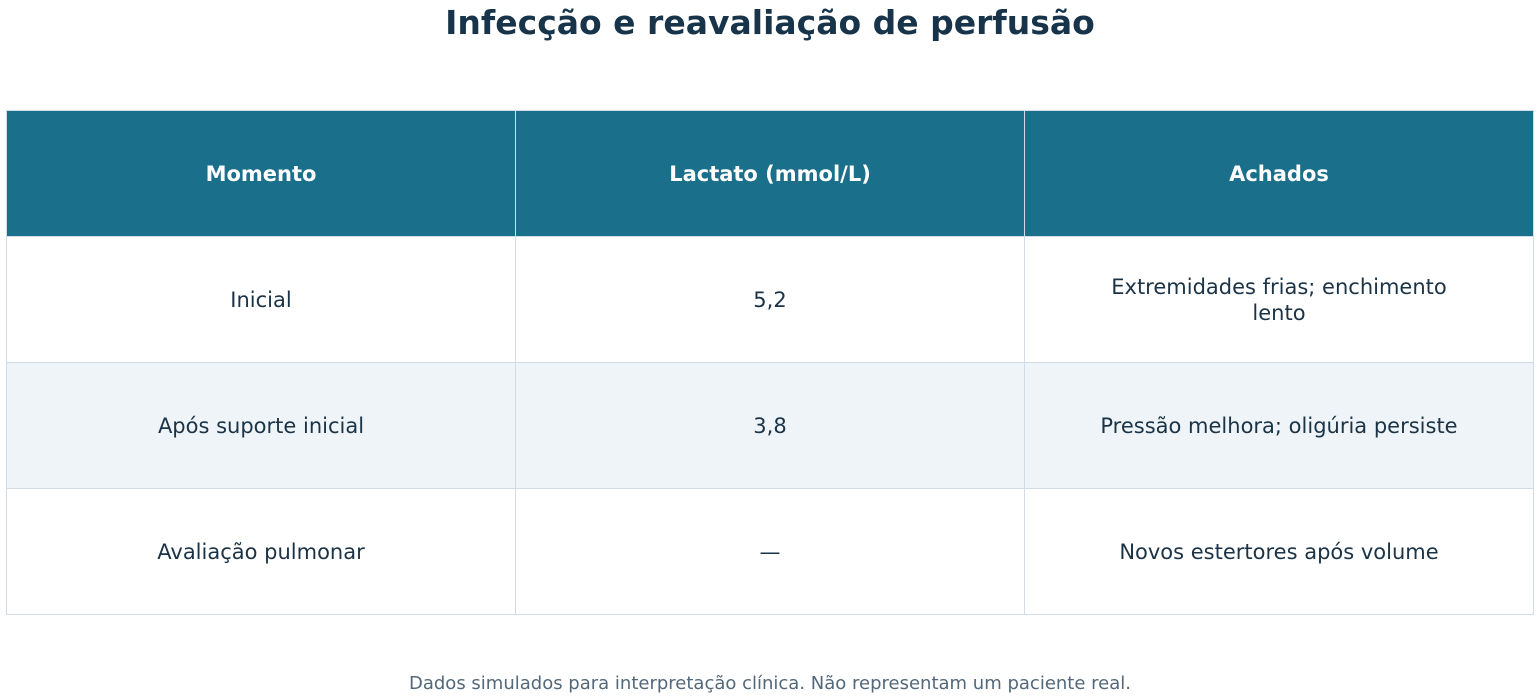  Describe the element at coordinates (261, 551) in the screenshot. I see `table-cell: Avaliação pulmonar` at that location.